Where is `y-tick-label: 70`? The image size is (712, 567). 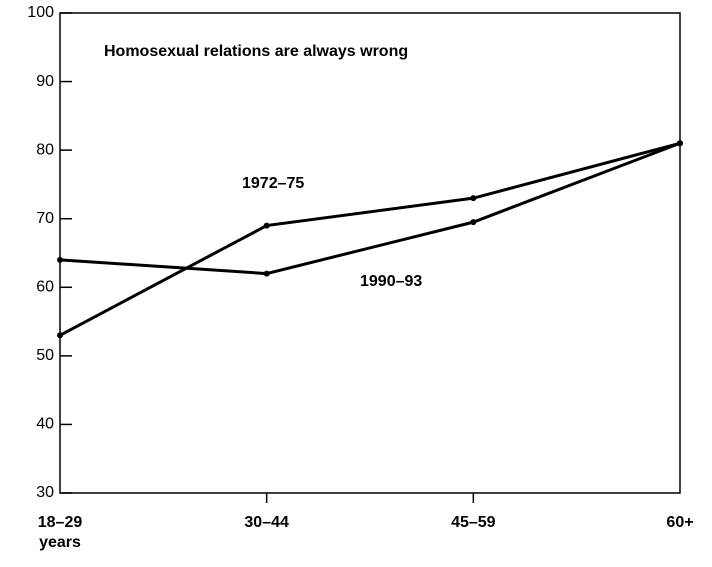 y-tick-label: 70 is located at coordinates (45, 218).